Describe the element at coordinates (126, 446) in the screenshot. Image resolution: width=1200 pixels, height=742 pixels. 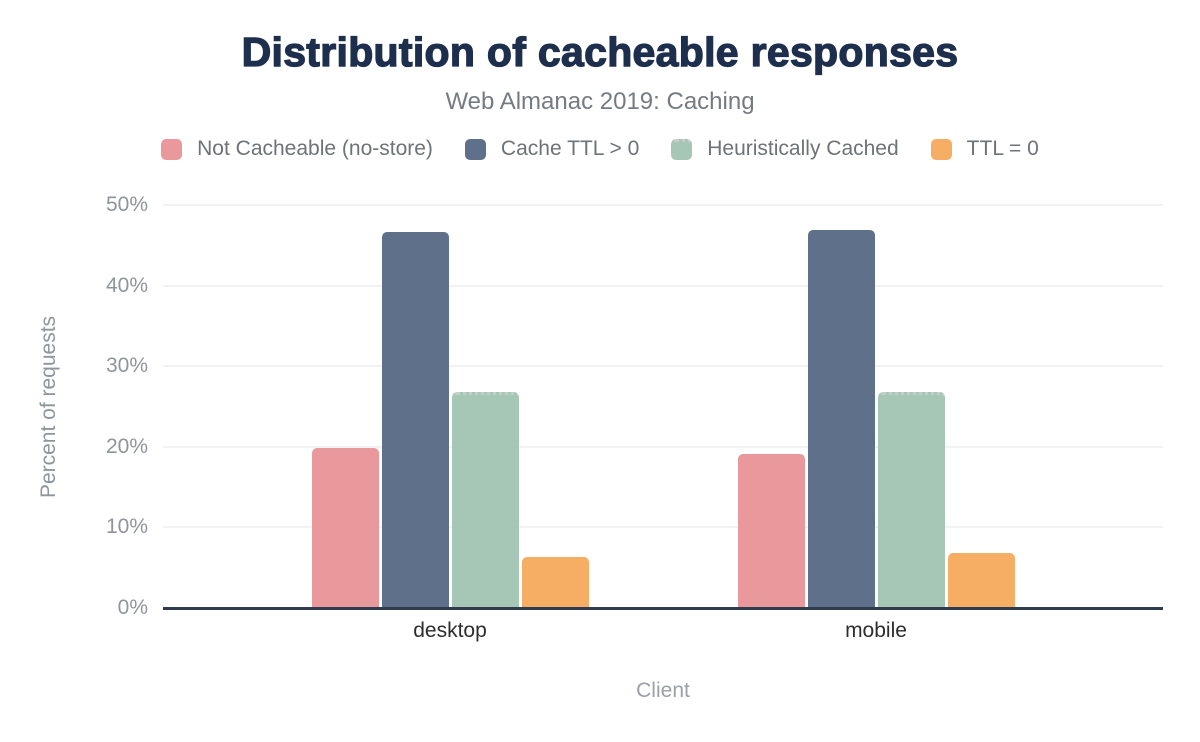
I see `y-tick-label: 20%` at that location.